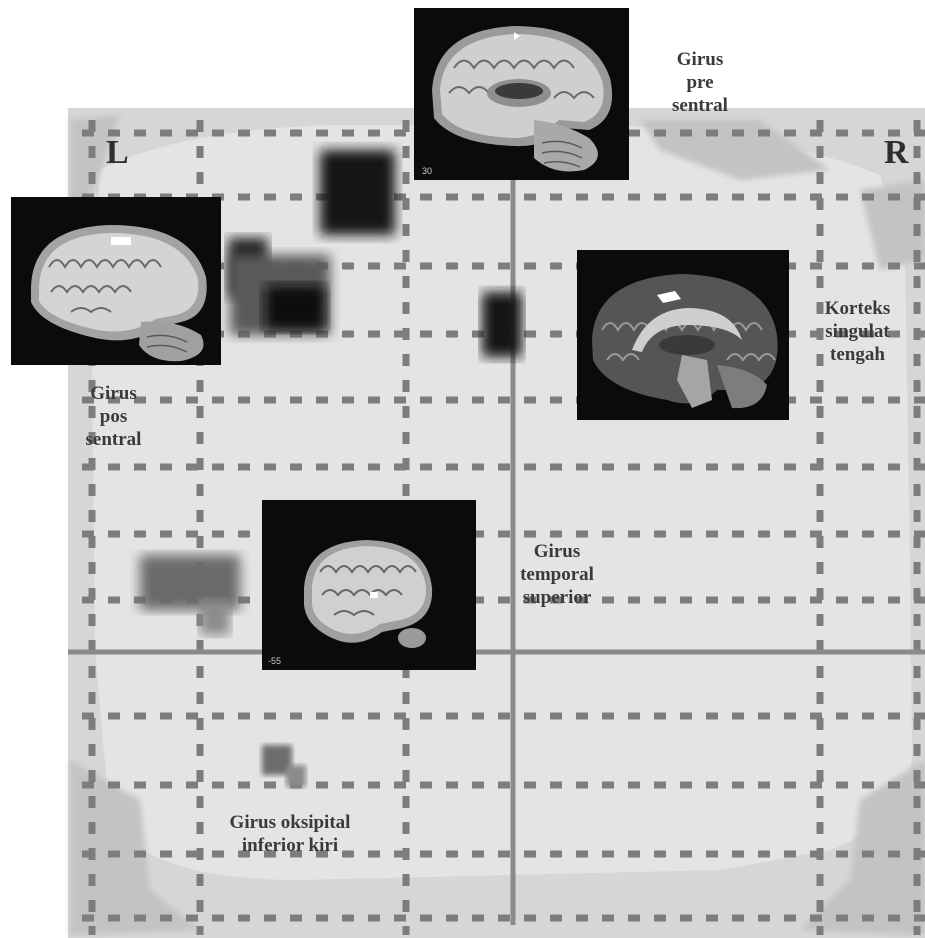  I want to click on label-girus-pos-sentral: Girus pos sentral, so click(113, 416).